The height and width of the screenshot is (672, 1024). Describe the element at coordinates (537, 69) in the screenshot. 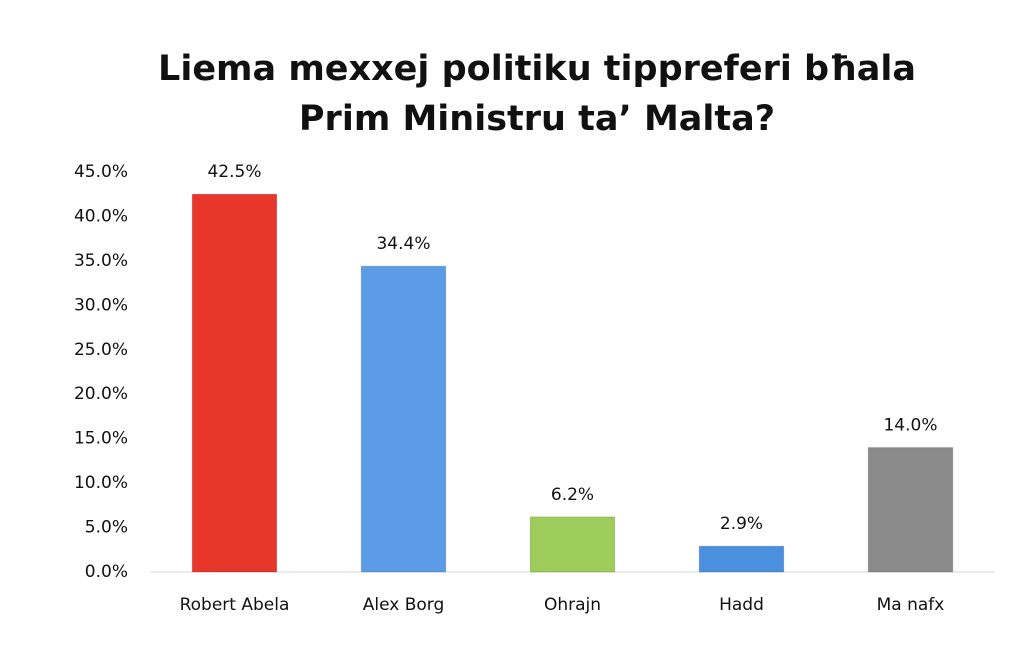

I see `chart-title: Liema mexxej politiku tippreferi bħala` at that location.